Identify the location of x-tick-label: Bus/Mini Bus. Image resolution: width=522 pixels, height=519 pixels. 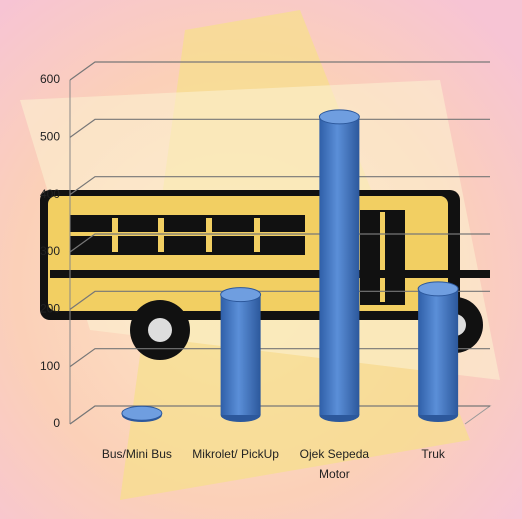
(136, 454).